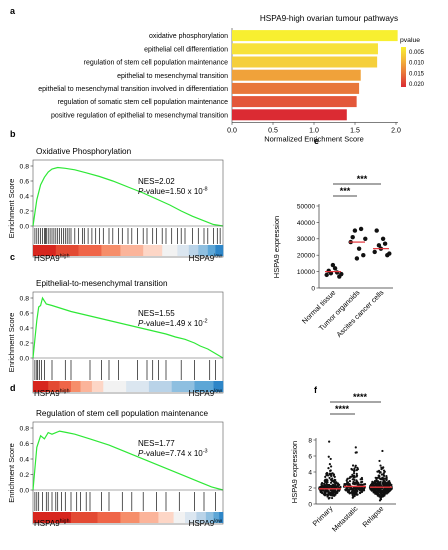 The height and width of the screenshot is (550, 448). What do you see at coordinates (156, 181) in the screenshot?
I see `nes-label: NES=2.02` at bounding box center [156, 181].